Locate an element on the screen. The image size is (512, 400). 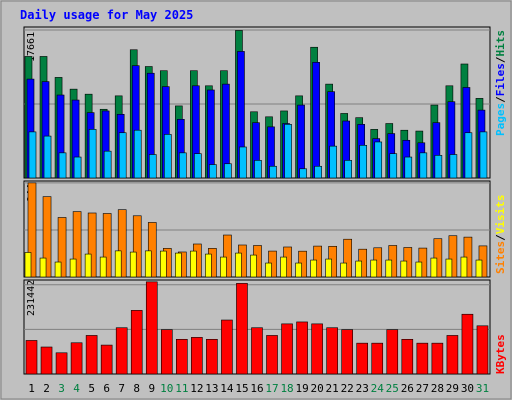
chart-title: Daily usage for May 2025 is located at coordinates (106, 15).